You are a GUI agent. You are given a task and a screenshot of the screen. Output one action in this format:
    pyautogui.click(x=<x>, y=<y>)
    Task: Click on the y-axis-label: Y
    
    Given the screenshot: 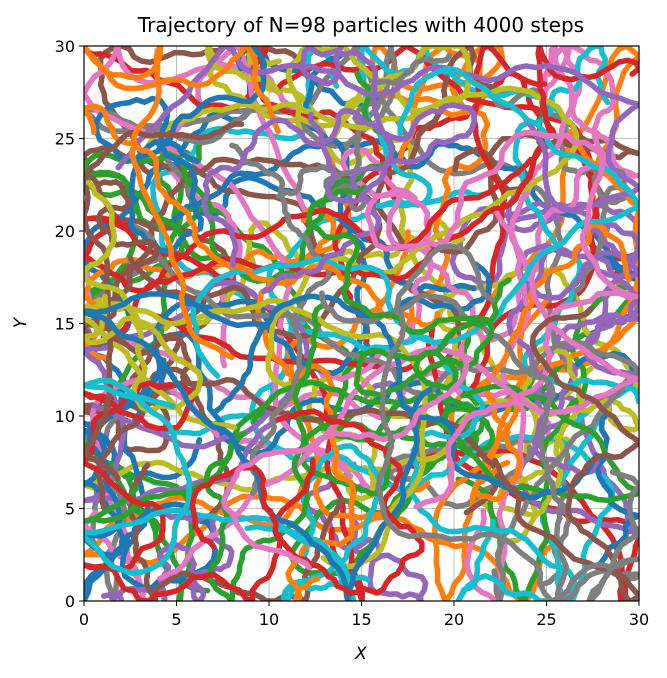 What is the action you would take?
    pyautogui.click(x=21, y=322)
    